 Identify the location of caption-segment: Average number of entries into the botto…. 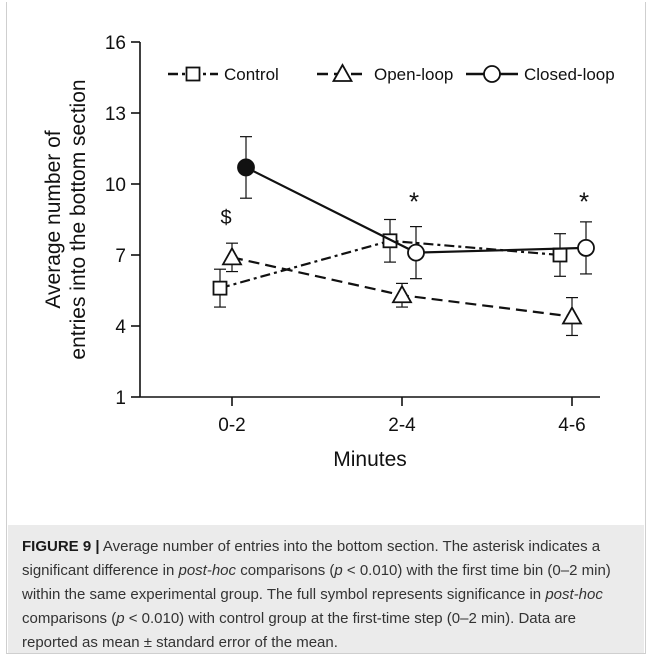
(311, 558).